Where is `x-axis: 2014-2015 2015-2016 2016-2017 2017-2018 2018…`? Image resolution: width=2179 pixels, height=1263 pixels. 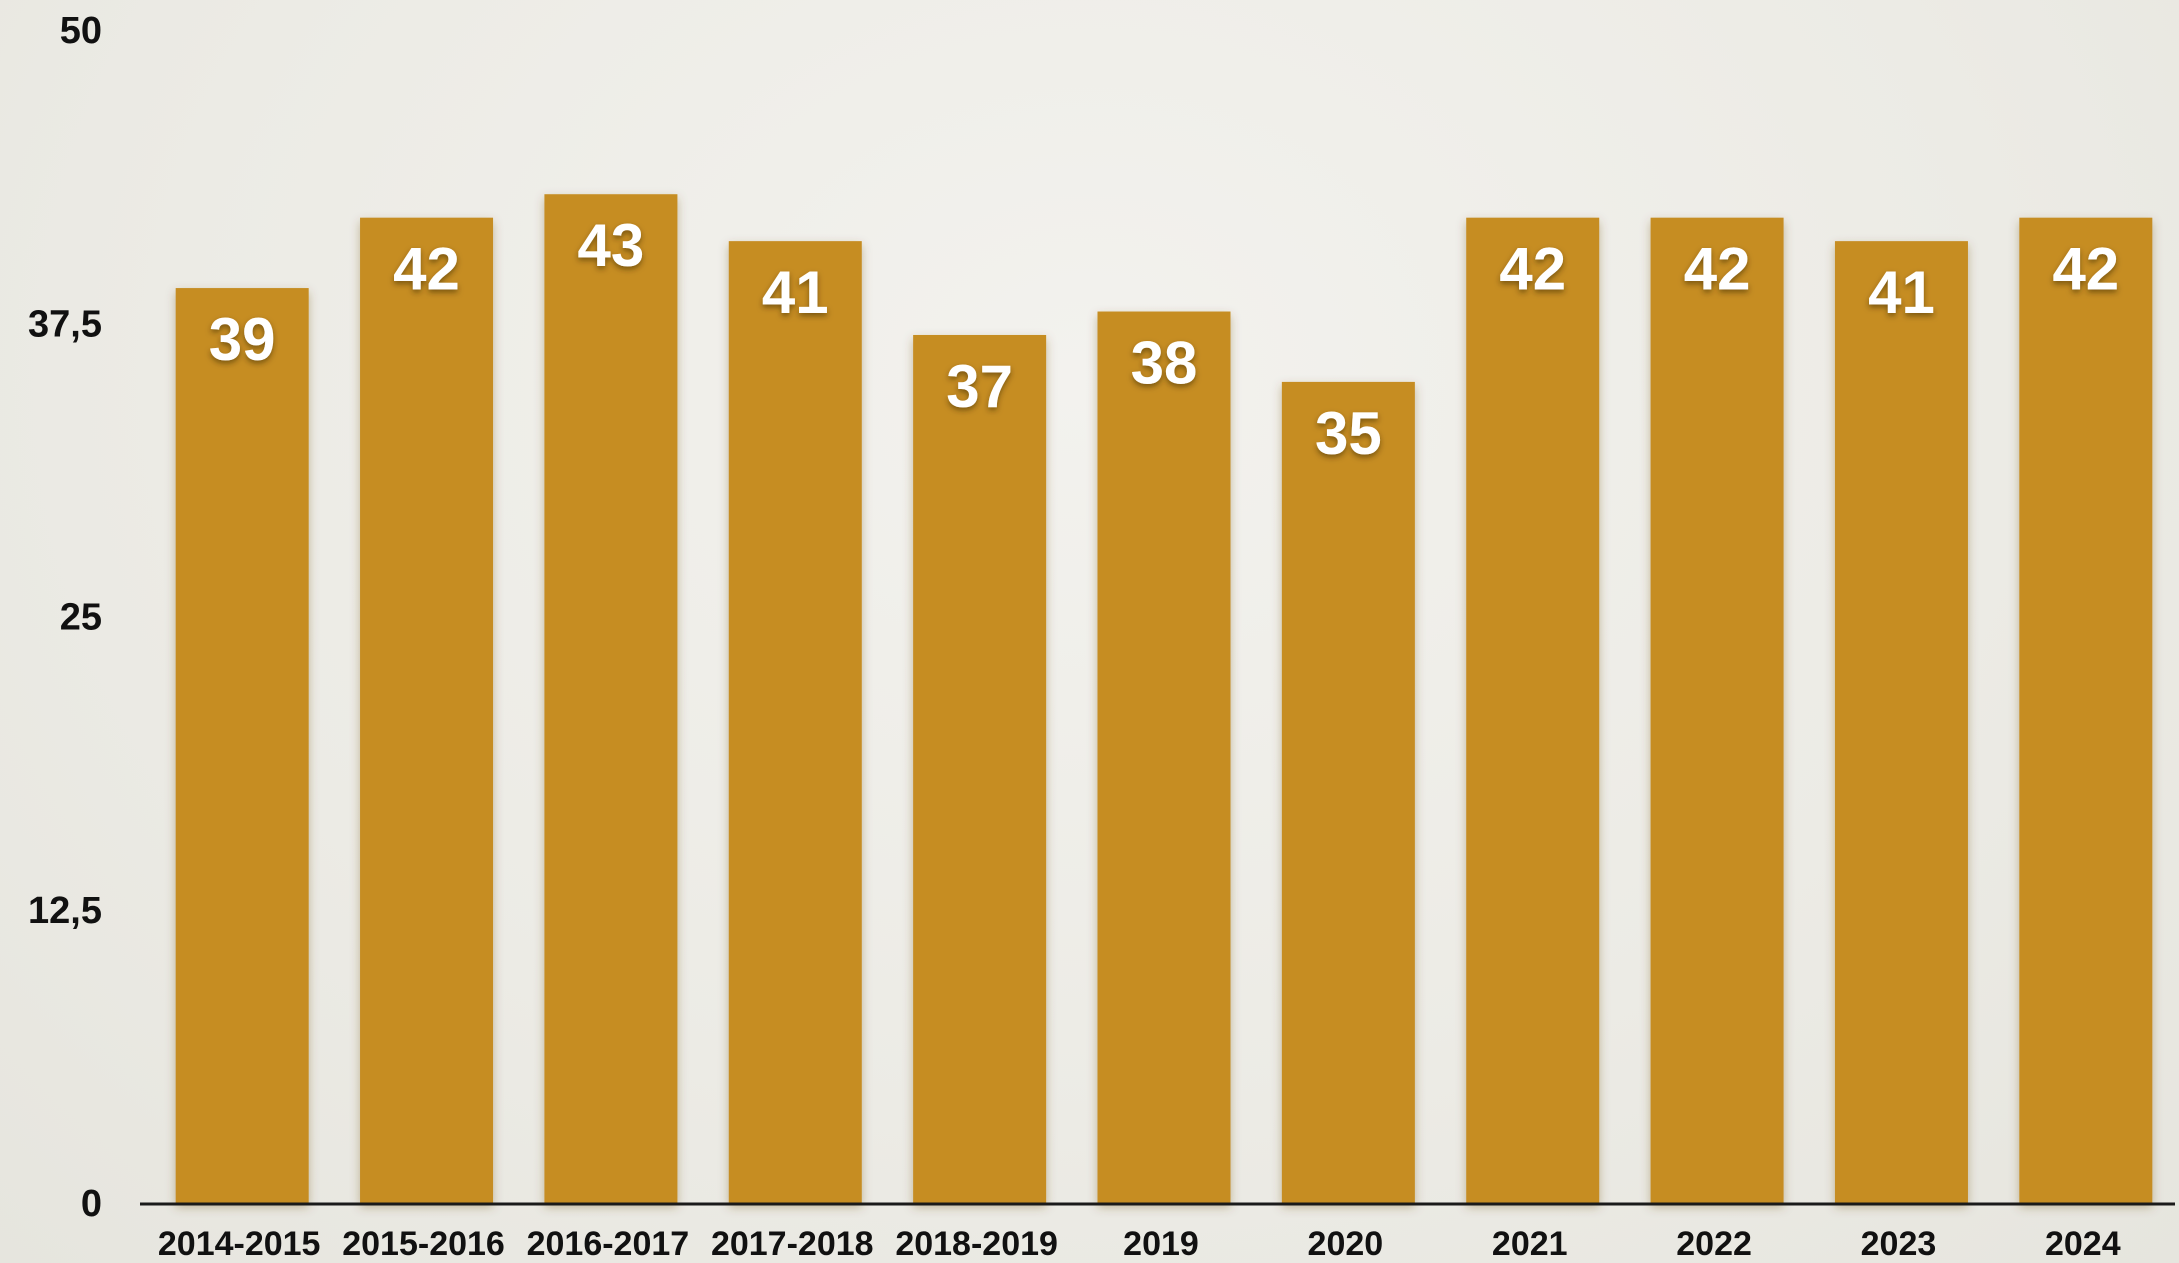 x-axis: 2014-2015 2015-2016 2016-2017 2017-2018 2018… is located at coordinates (1139, 1244).